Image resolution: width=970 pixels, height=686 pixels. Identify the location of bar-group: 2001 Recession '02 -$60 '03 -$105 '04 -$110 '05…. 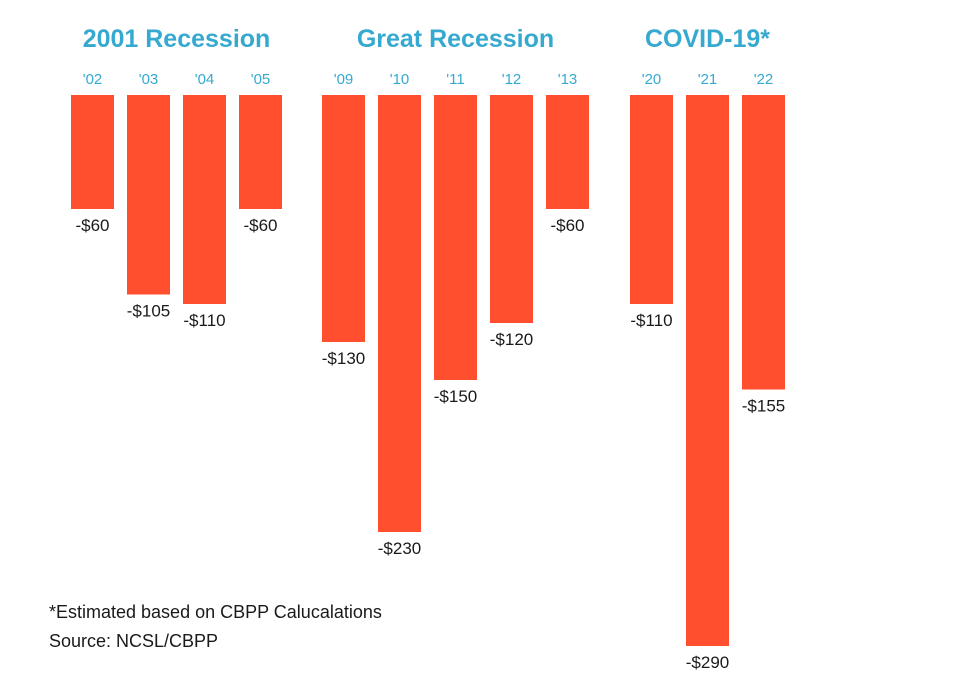
(176, 177).